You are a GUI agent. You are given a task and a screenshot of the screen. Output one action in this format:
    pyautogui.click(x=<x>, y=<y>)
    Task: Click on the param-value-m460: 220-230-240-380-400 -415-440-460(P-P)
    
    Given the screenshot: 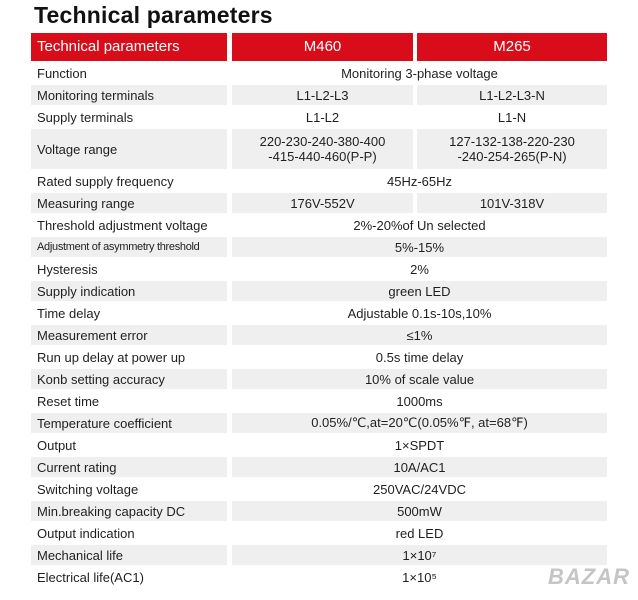 What is the action you would take?
    pyautogui.click(x=322, y=149)
    